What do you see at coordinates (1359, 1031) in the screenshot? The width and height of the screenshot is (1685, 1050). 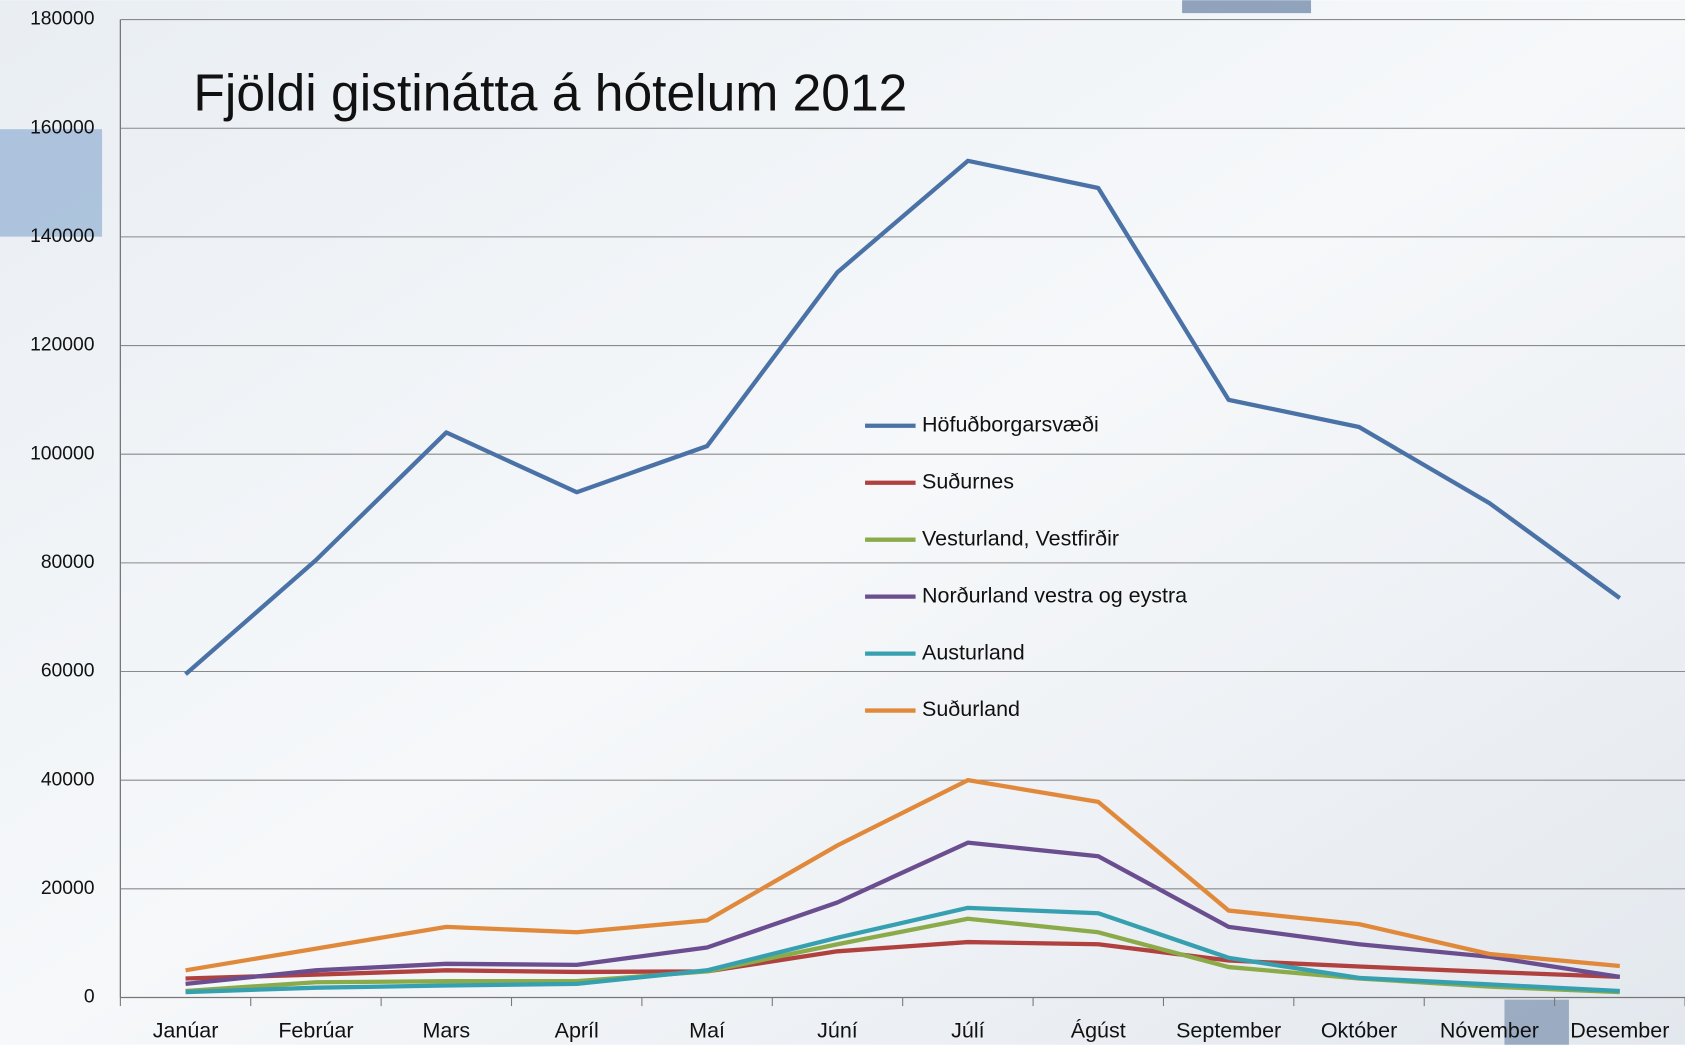 I see `x-tick-label: Október` at bounding box center [1359, 1031].